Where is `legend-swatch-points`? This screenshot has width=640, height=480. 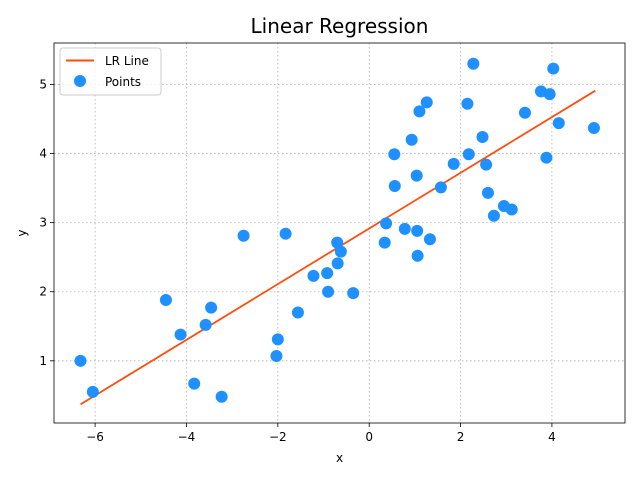
legend-swatch-points is located at coordinates (80, 81).